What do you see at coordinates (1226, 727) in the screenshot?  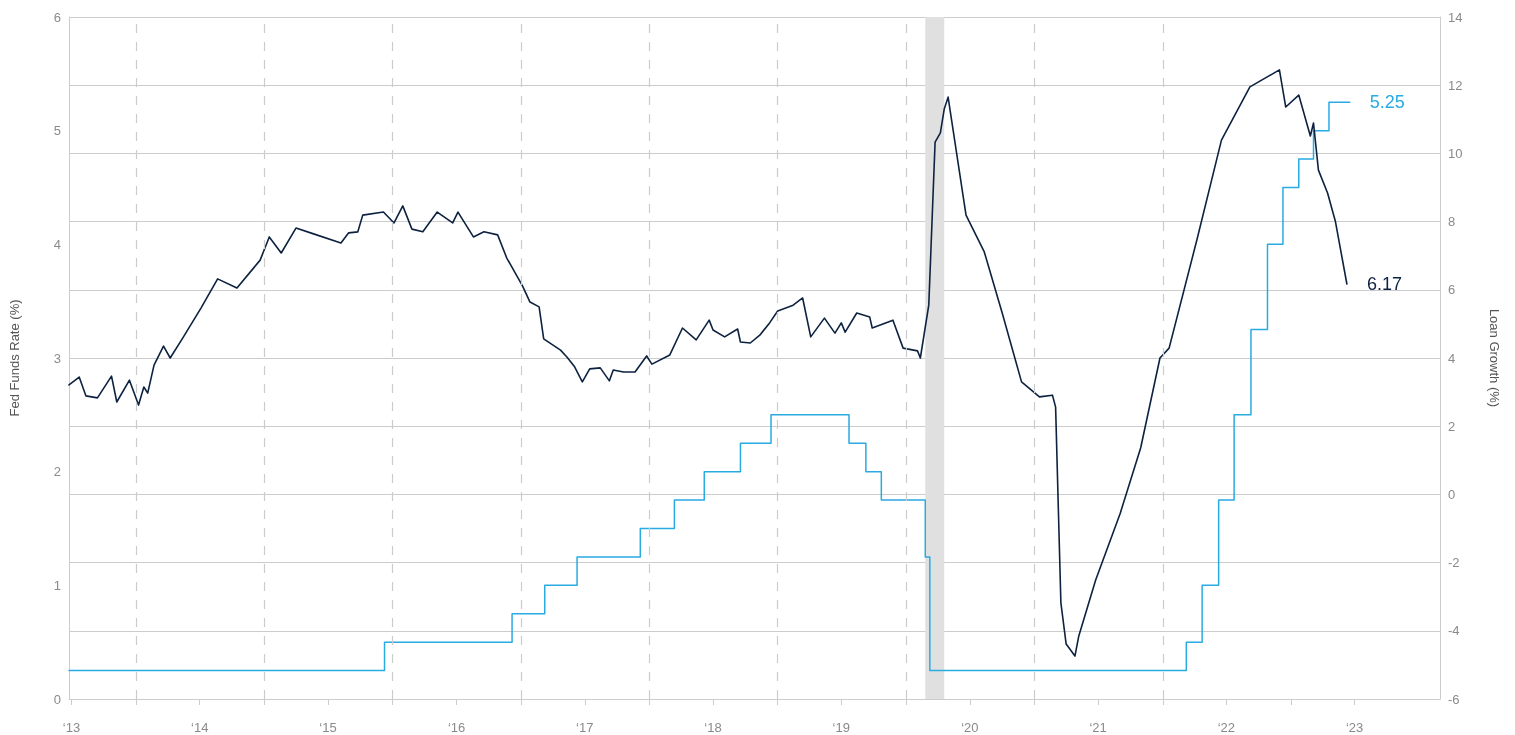 I see `x-tick-label: ‘22` at bounding box center [1226, 727].